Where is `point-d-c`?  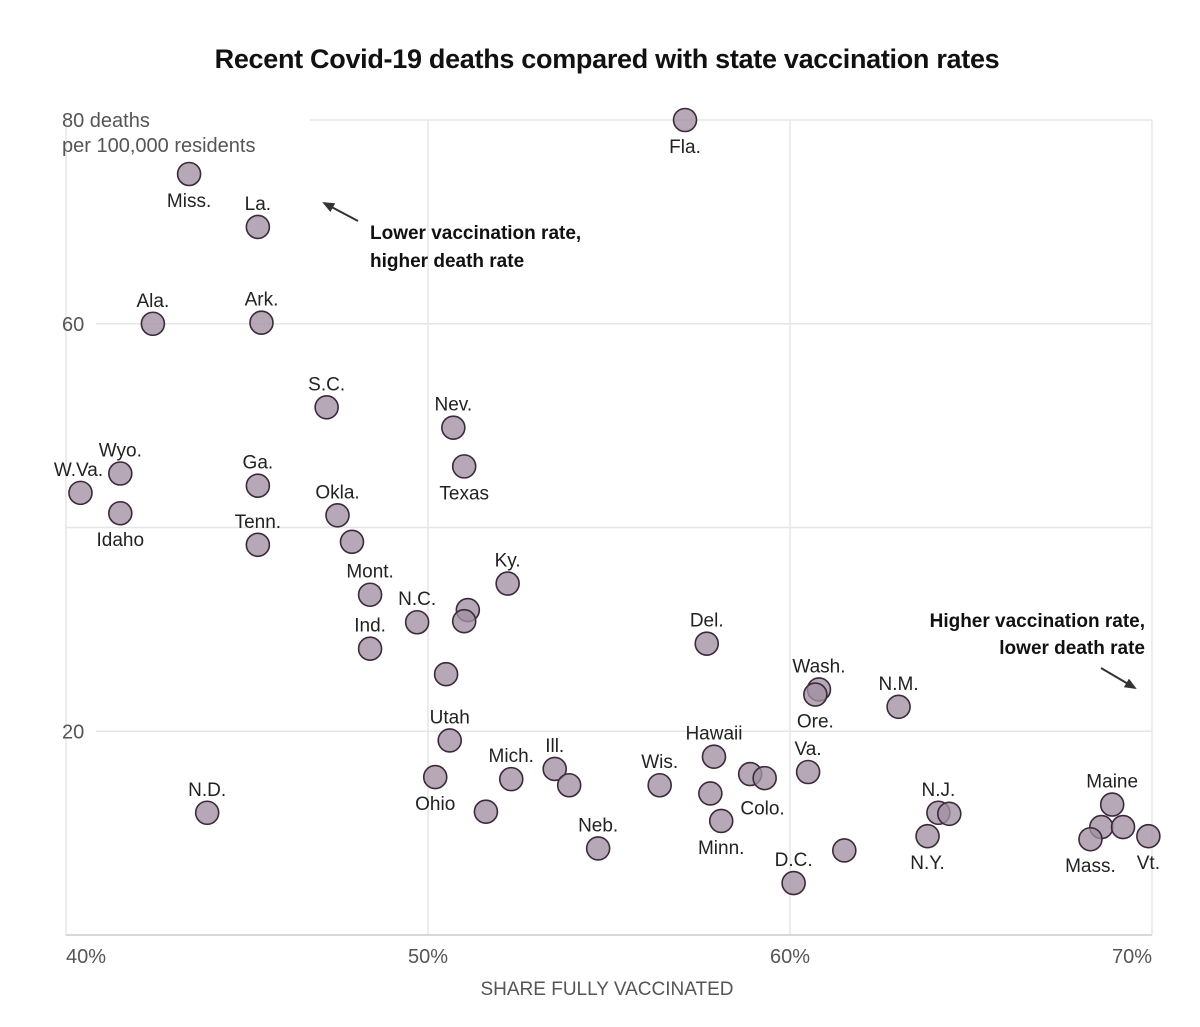 point-d-c is located at coordinates (793, 883).